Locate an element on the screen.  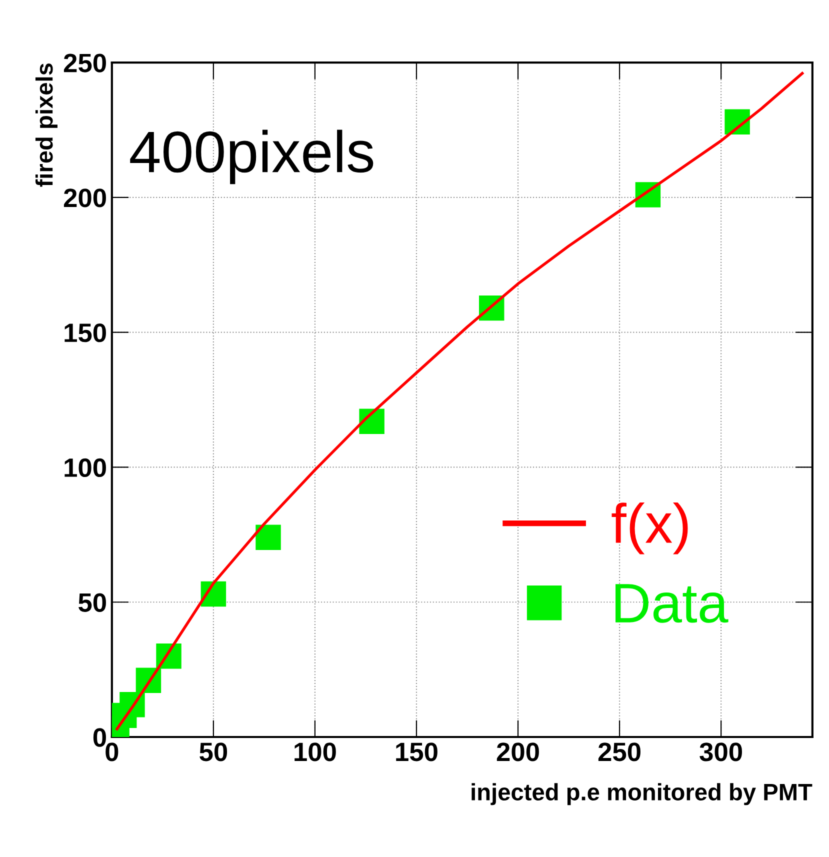
y-tick-label: 100 is located at coordinates (85, 468).